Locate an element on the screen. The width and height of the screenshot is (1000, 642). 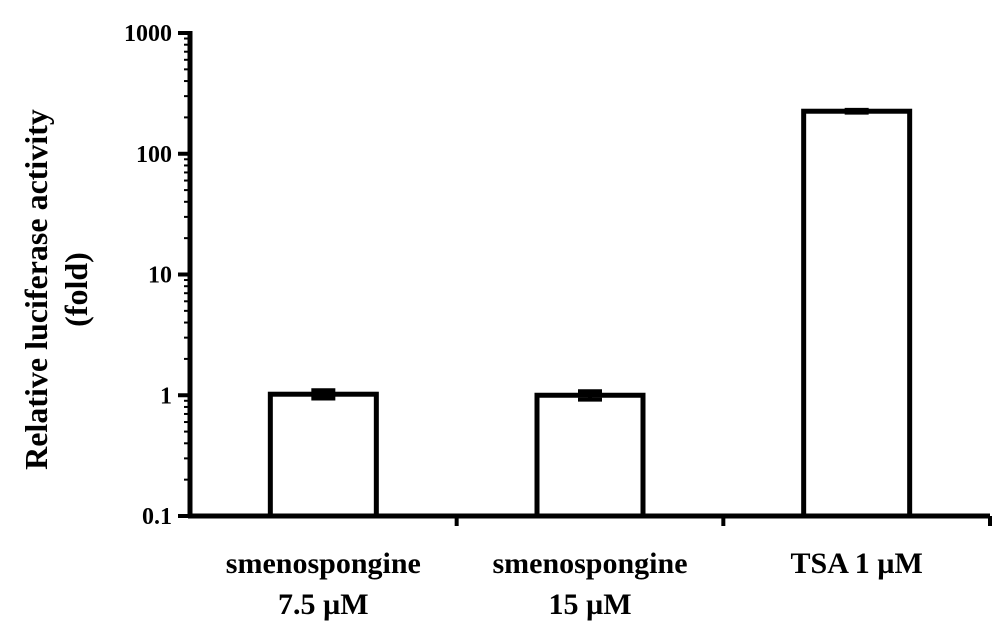
x-tick-label-1-2: 7.5 µM is located at coordinates (323, 604).